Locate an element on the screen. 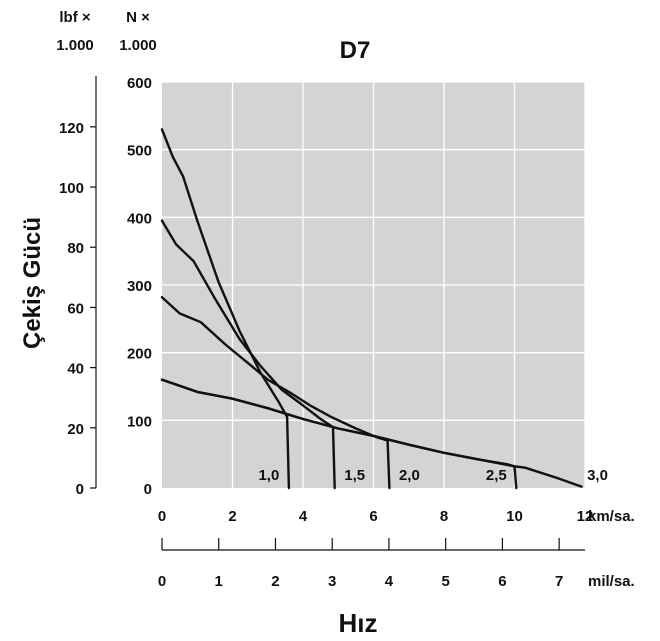 The height and width of the screenshot is (641, 660). left-tick-label: 20 is located at coordinates (75, 429).